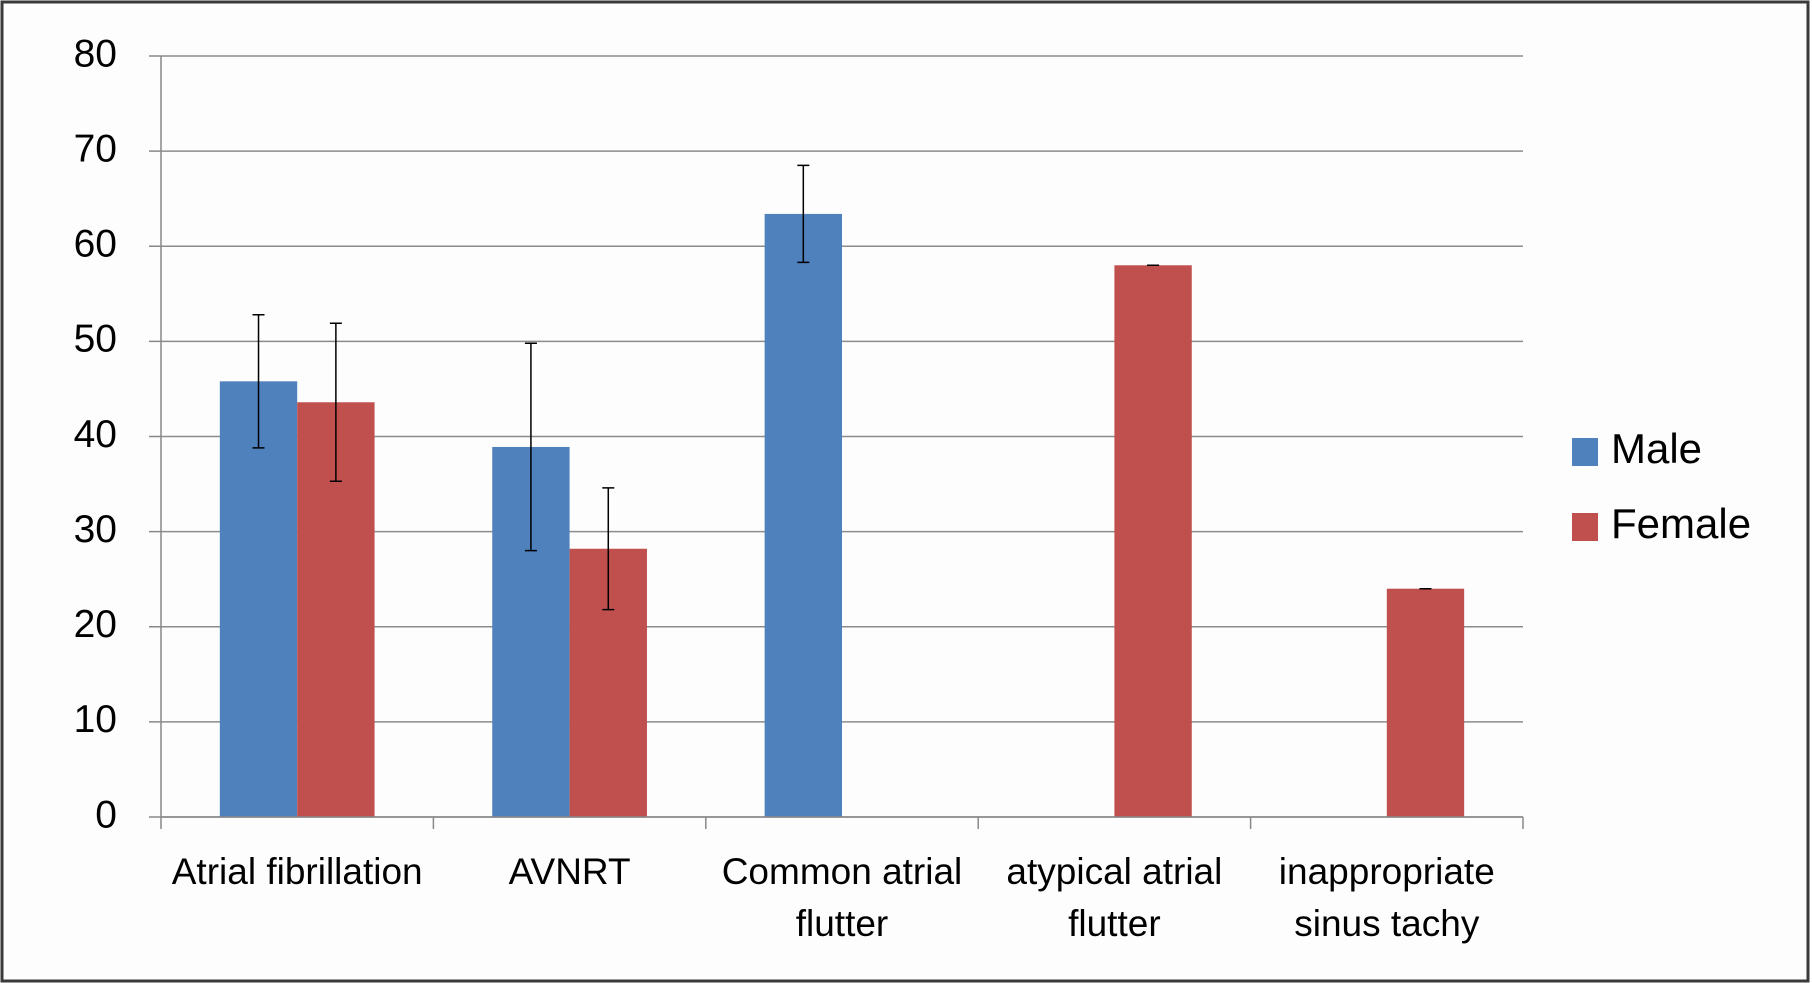  I want to click on x-tick-label: Atrial fibrillation, so click(297, 871).